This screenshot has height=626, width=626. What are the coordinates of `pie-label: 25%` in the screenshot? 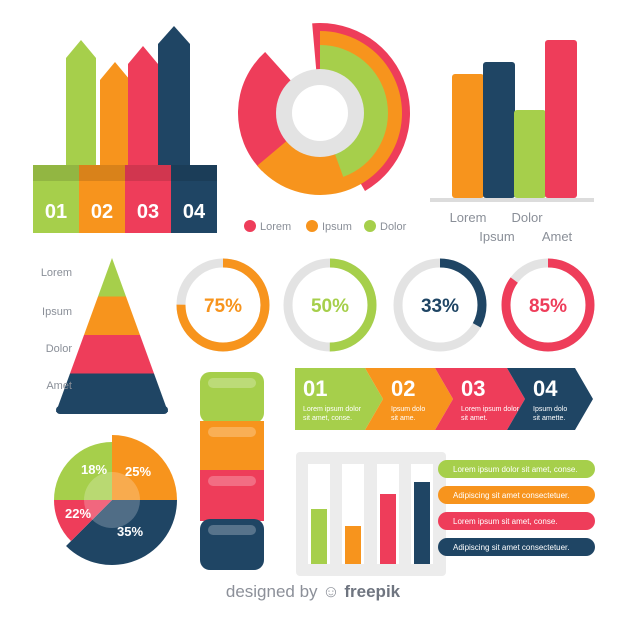 It's located at (138, 471).